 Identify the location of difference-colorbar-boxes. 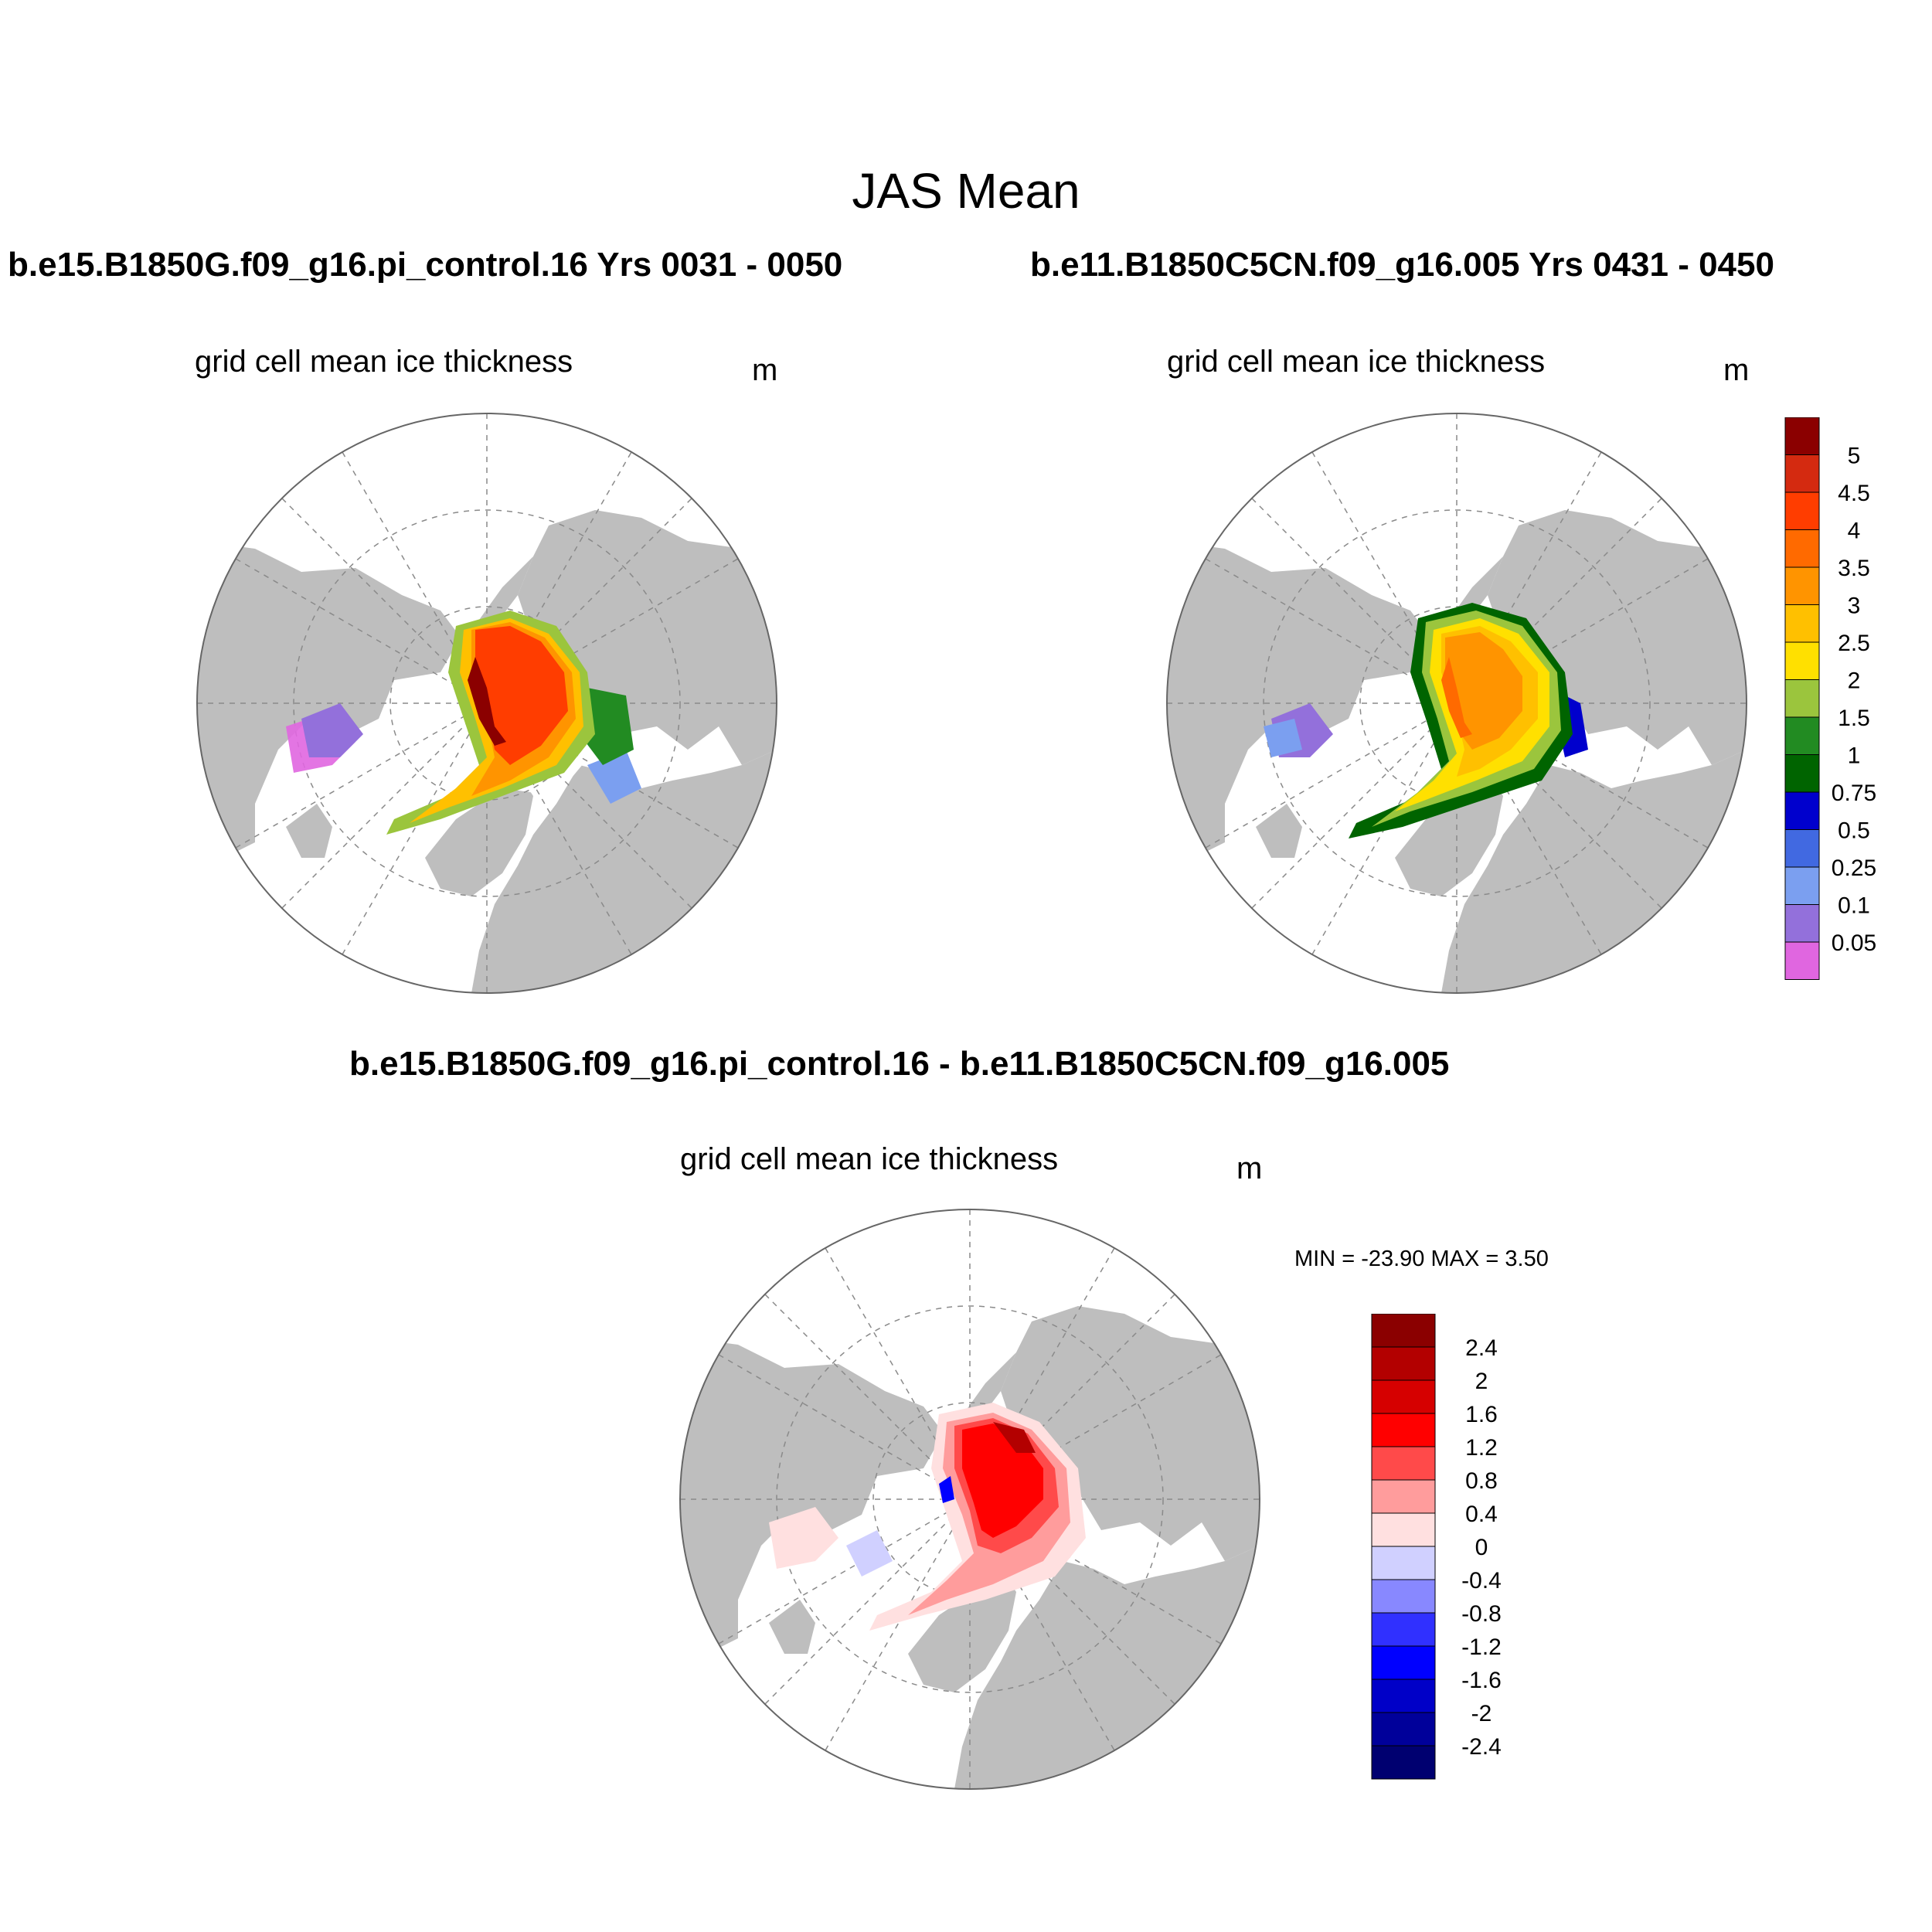
(1404, 1547).